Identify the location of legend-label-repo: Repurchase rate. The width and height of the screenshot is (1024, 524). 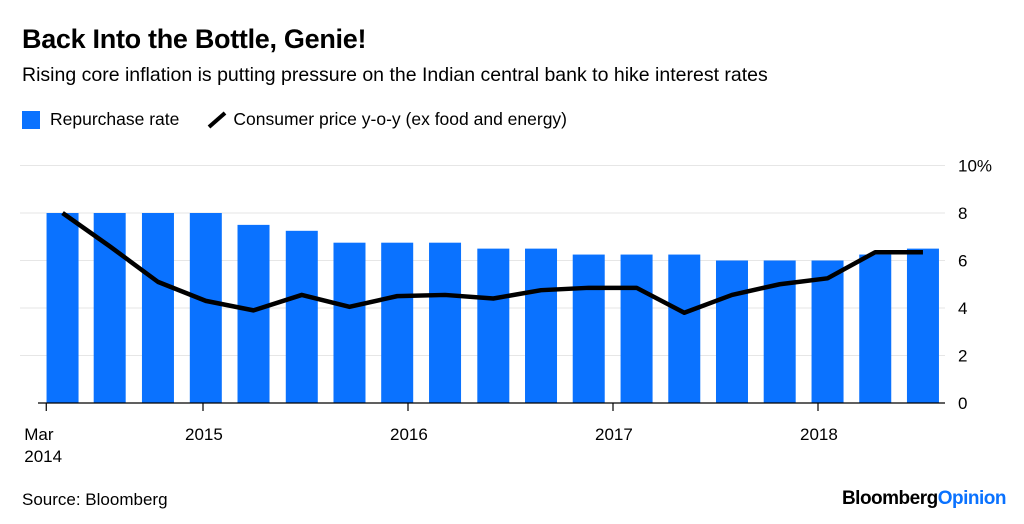
(115, 119).